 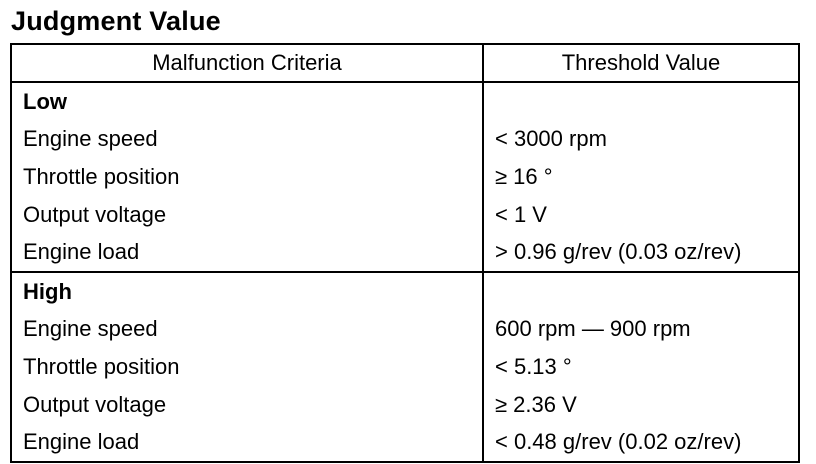 I want to click on table-row: Throttle position ≥ 16 °, so click(x=405, y=177).